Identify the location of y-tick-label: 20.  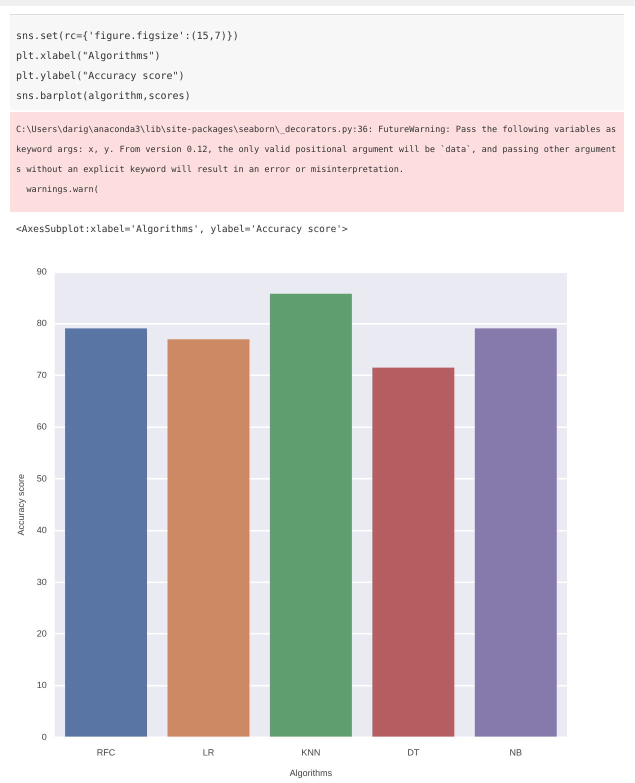
(41, 633).